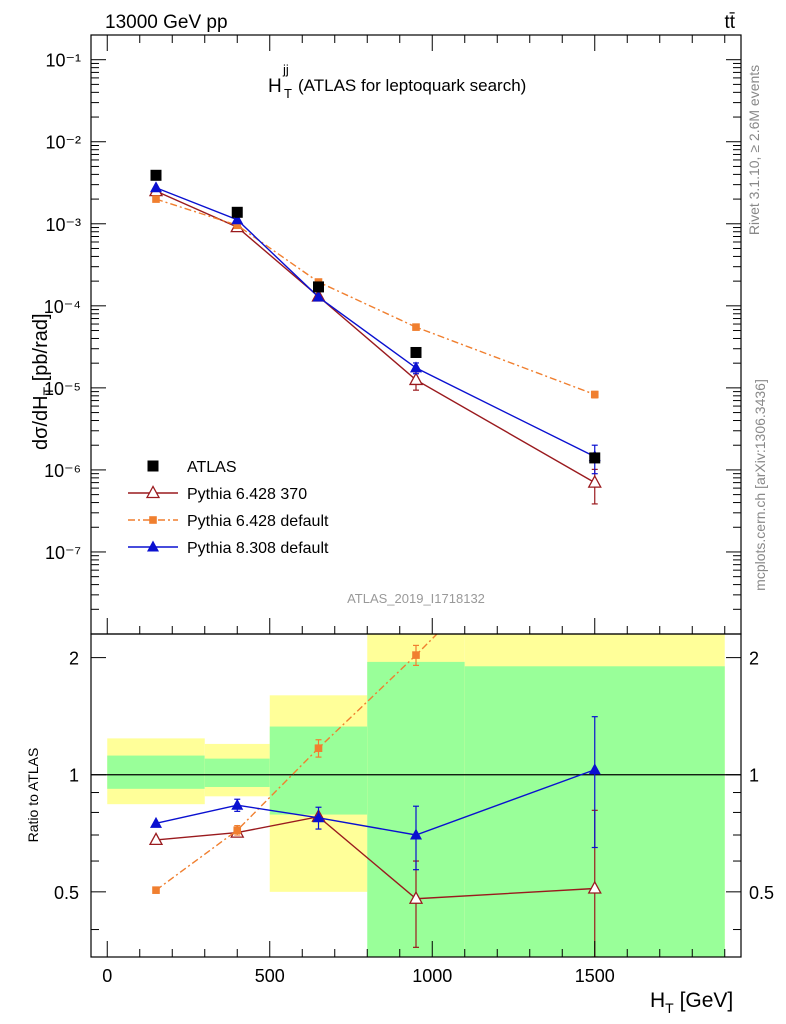  Describe the element at coordinates (669, 1008) in the screenshot. I see `x-label-sub: T` at that location.